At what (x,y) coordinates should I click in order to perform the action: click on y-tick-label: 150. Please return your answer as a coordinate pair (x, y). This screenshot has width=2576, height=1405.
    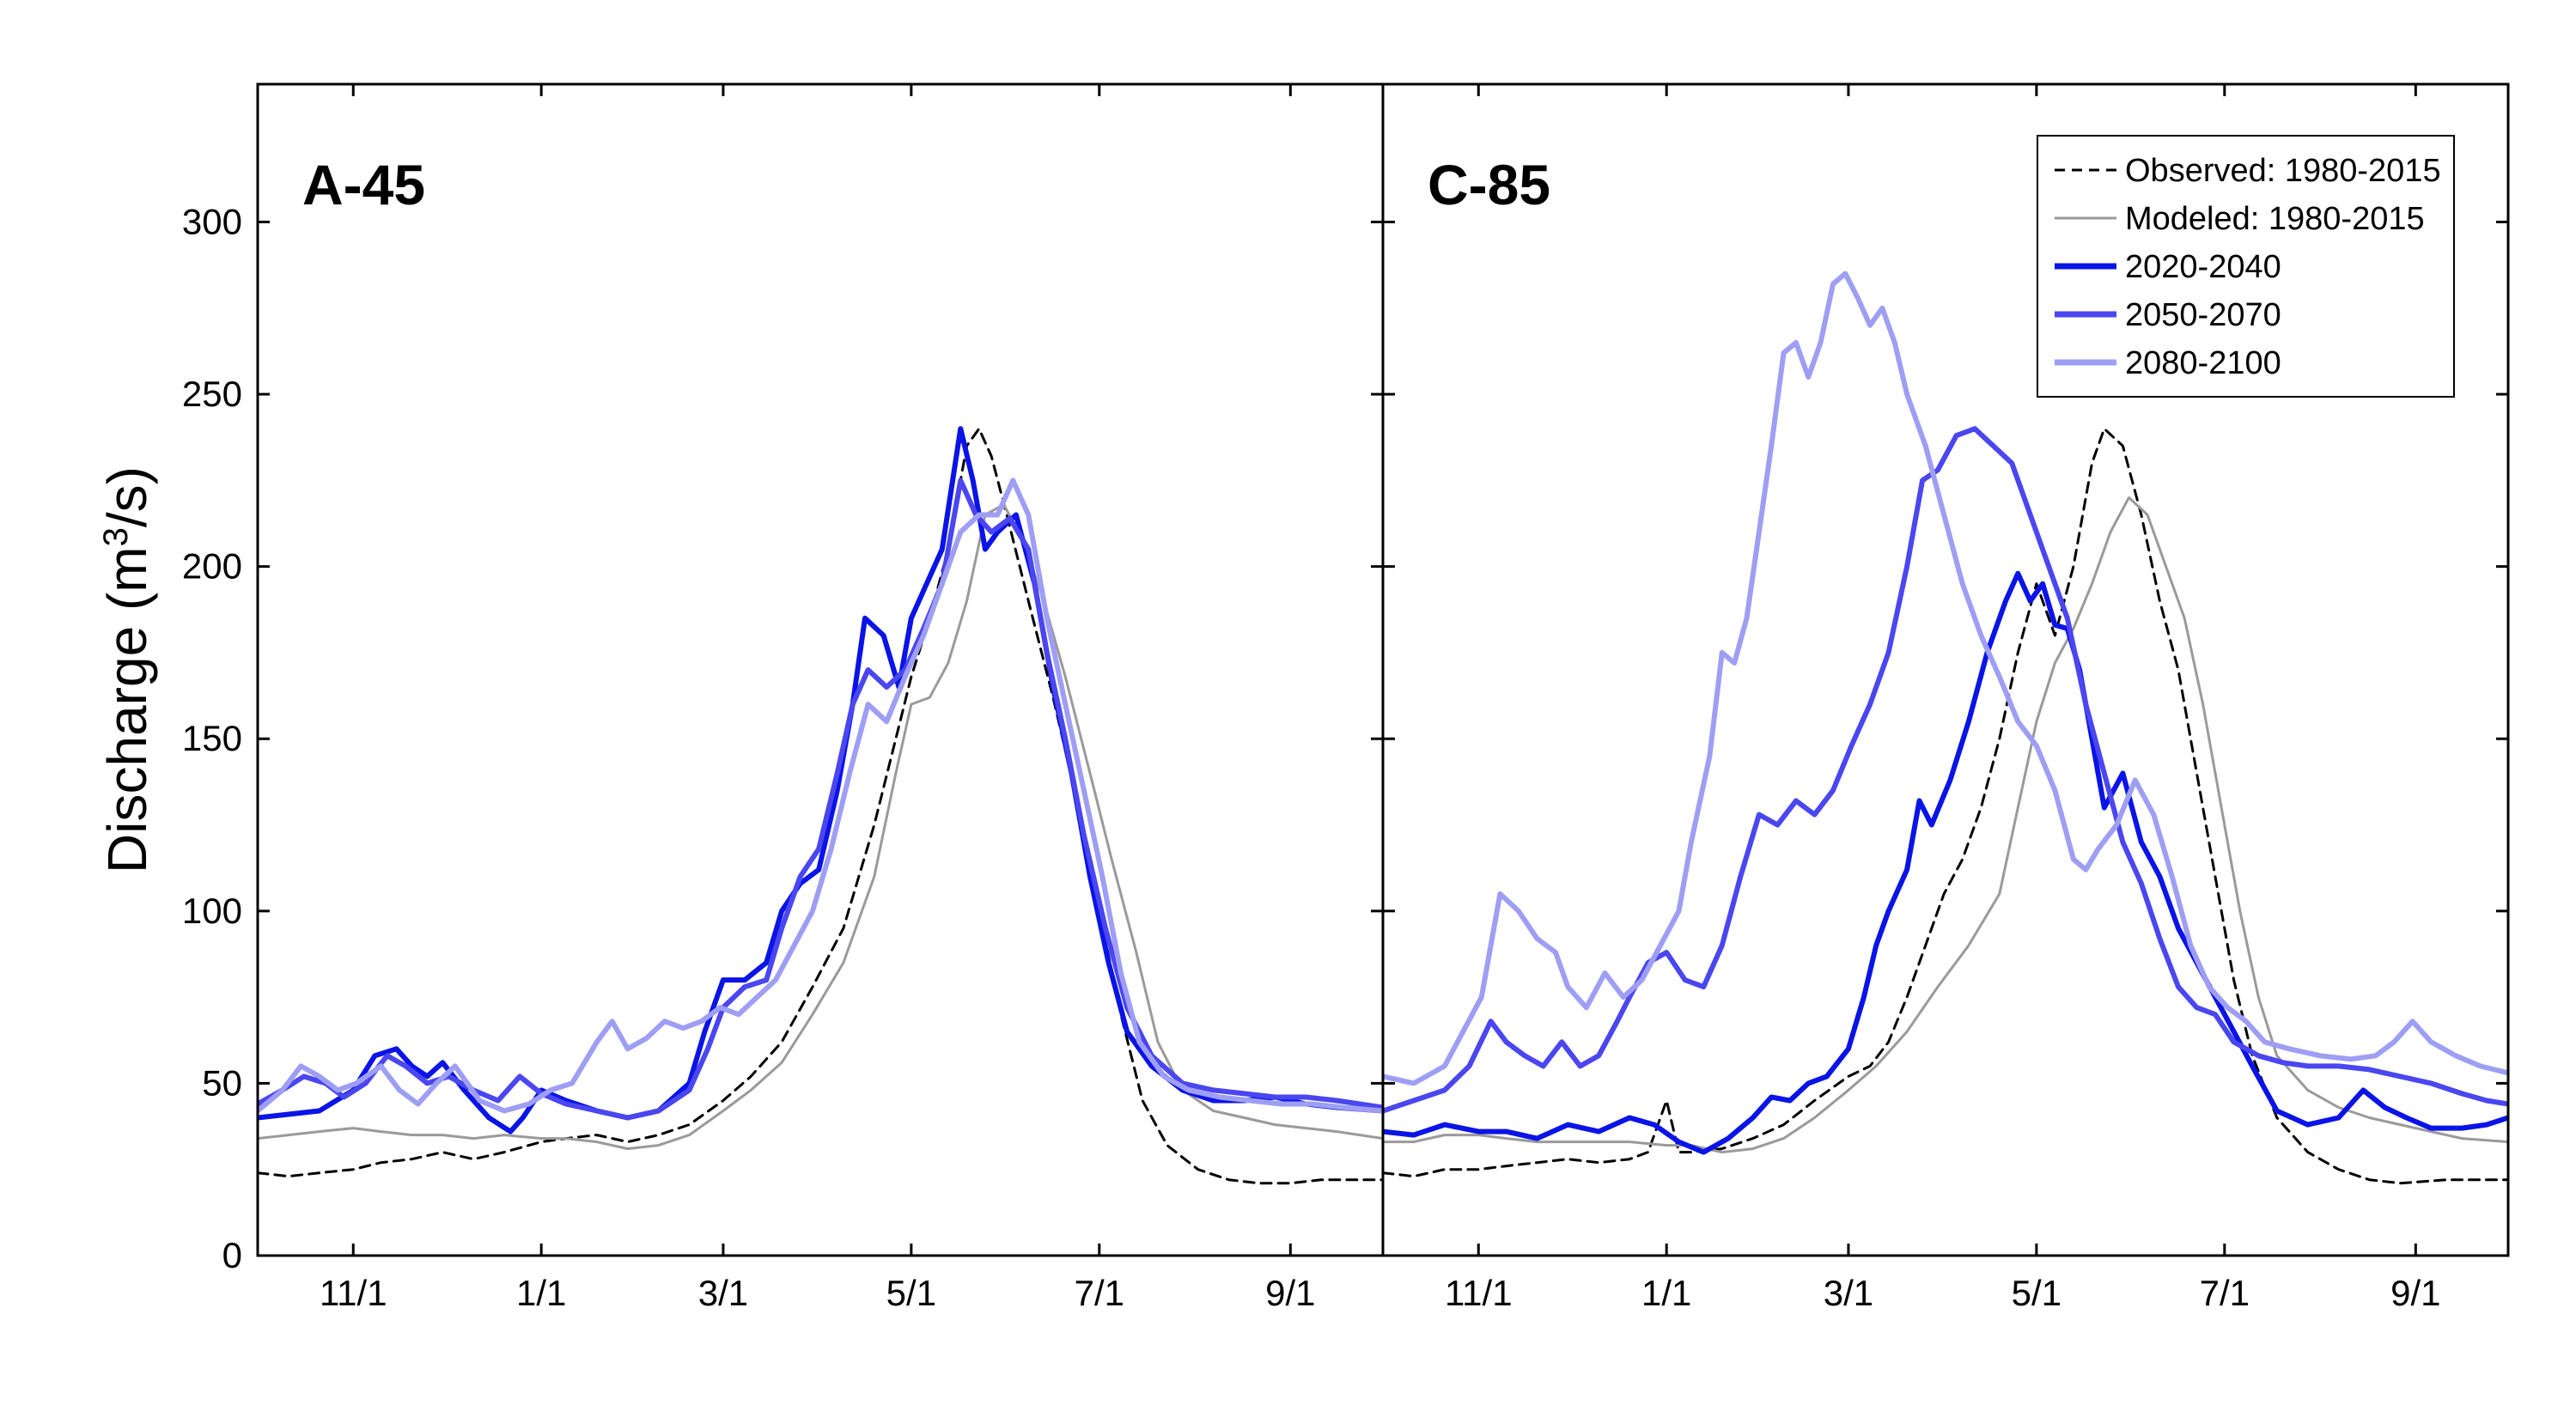
    Looking at the image, I should click on (212, 738).